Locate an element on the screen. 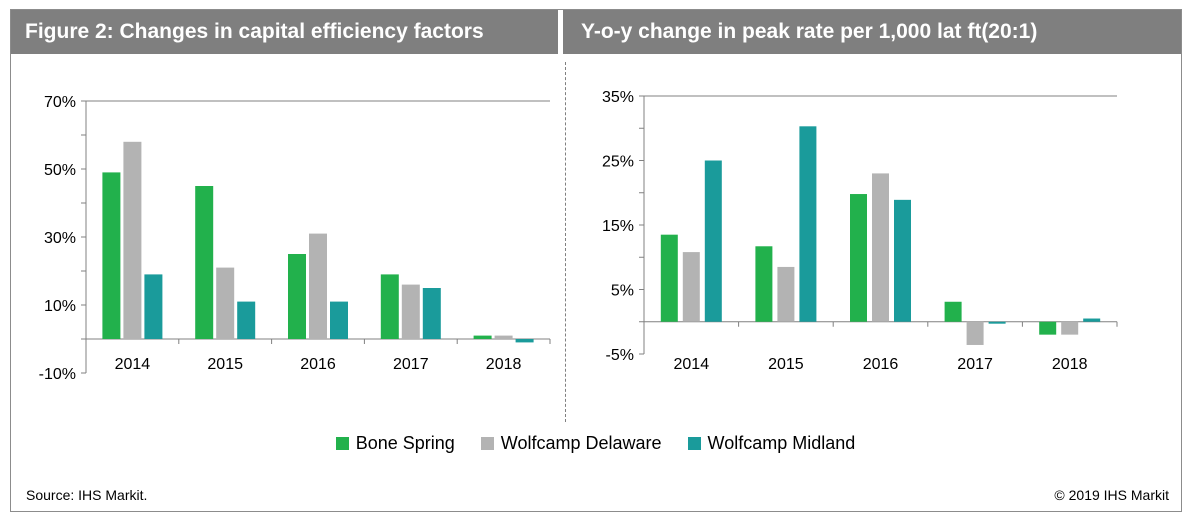 This screenshot has width=1191, height=521. left-bar-wolfcamp-delaware-2014 is located at coordinates (132, 240).